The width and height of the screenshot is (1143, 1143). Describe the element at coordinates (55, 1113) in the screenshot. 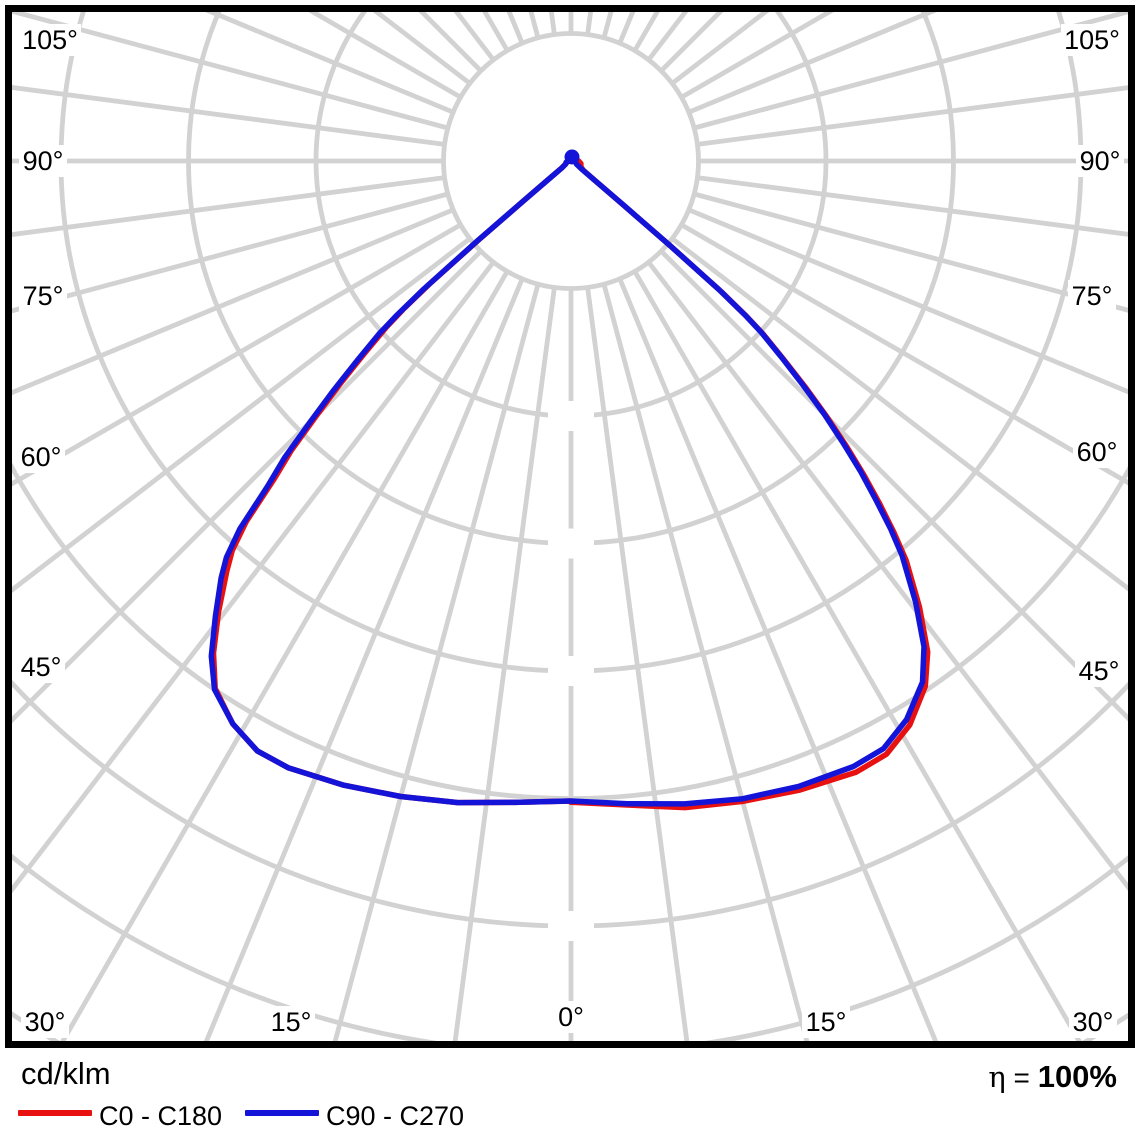

I see `legend-swatch-c0-c180` at that location.